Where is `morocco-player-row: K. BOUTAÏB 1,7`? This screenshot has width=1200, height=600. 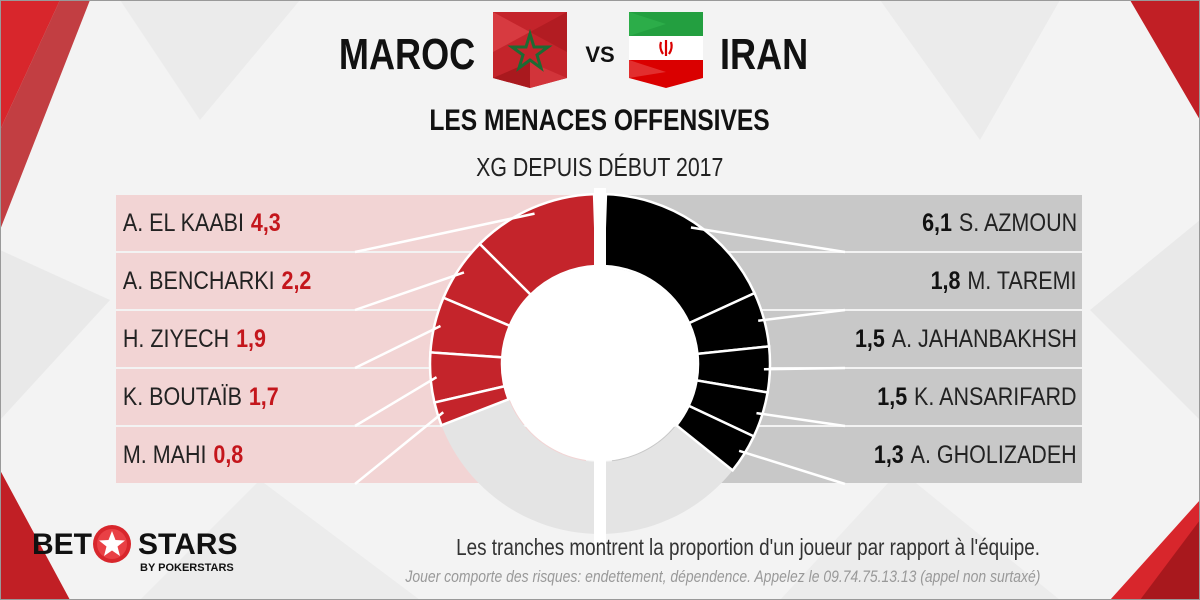 morocco-player-row: K. BOUTAÏB 1,7 is located at coordinates (210, 397).